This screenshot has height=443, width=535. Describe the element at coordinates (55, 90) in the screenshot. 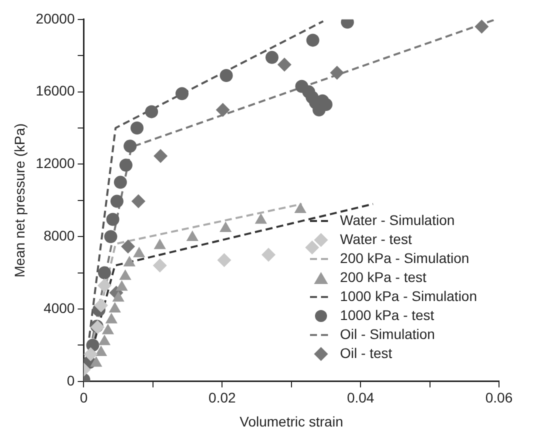

I see `y-tick-label: 16000` at that location.